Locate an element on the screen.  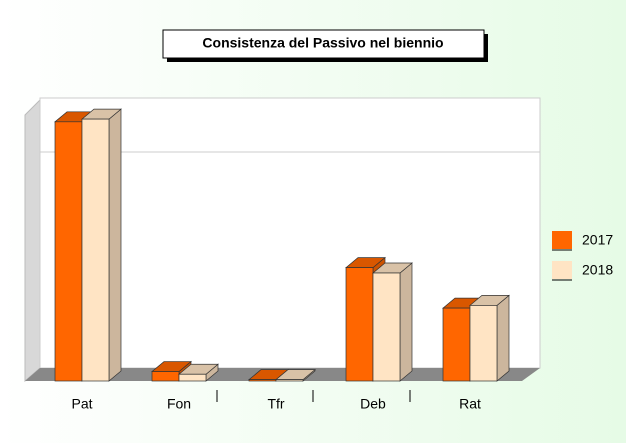
x-tick-label: Pat is located at coordinates (81, 404).